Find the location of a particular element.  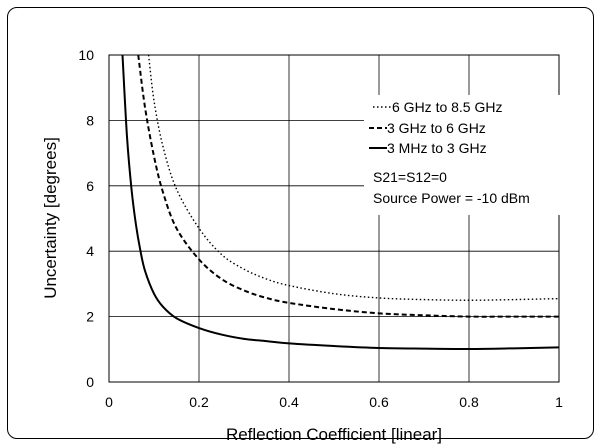

x-tick-label: 0.4 is located at coordinates (289, 402).